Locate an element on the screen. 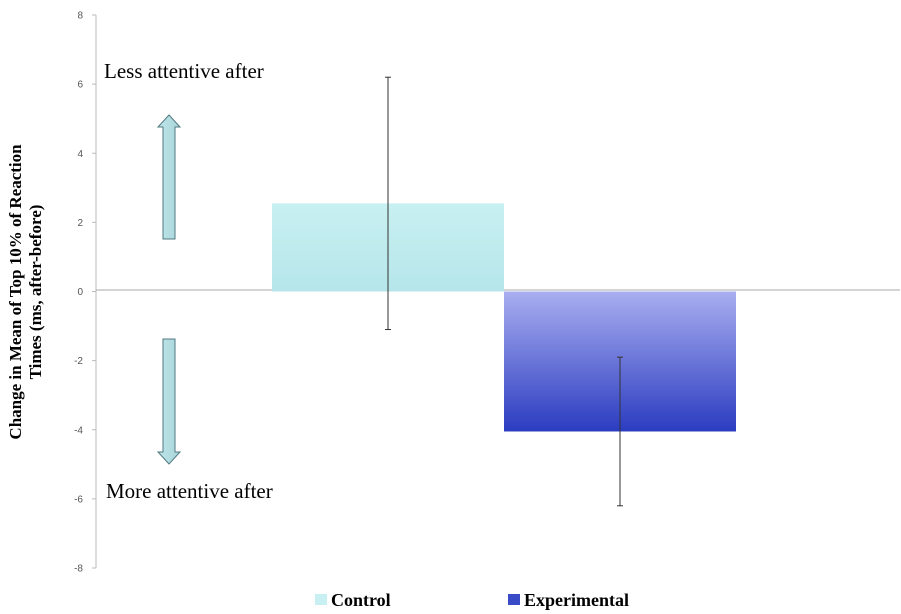 The image size is (901, 614). legend-label-control: Control is located at coordinates (361, 600).